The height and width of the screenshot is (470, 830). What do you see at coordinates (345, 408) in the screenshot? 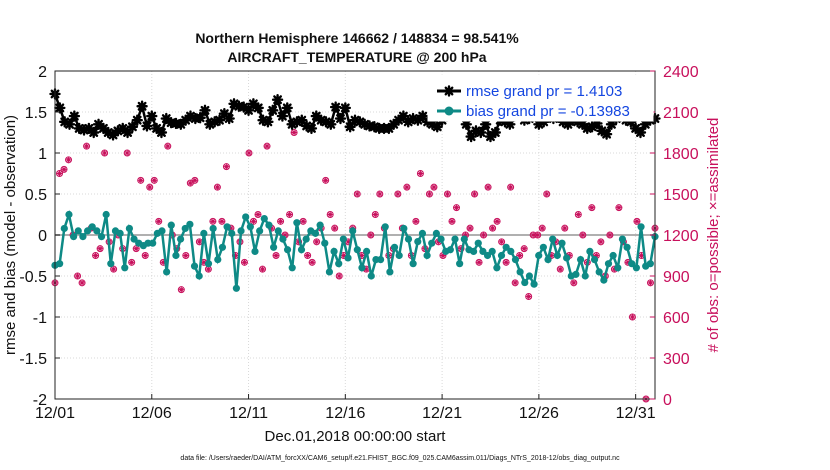
I see `x-axis-ticks: 12/01 12/06 12/11 12/16 12/21 12/26 12/31` at bounding box center [345, 408].